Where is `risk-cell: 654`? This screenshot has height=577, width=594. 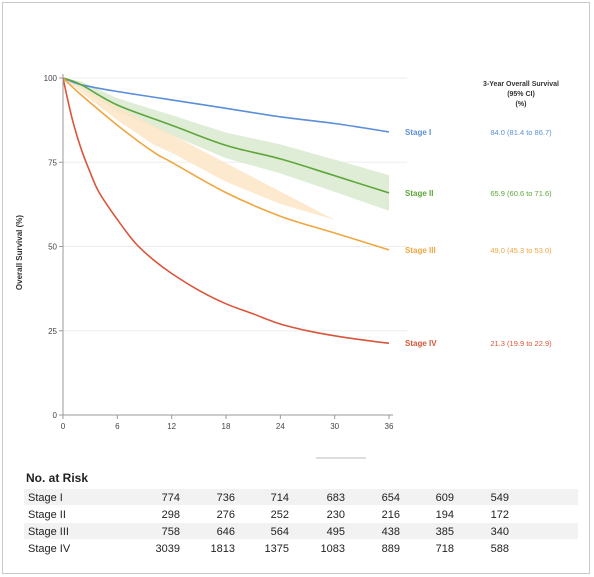
risk-cell: 654 is located at coordinates (391, 498).